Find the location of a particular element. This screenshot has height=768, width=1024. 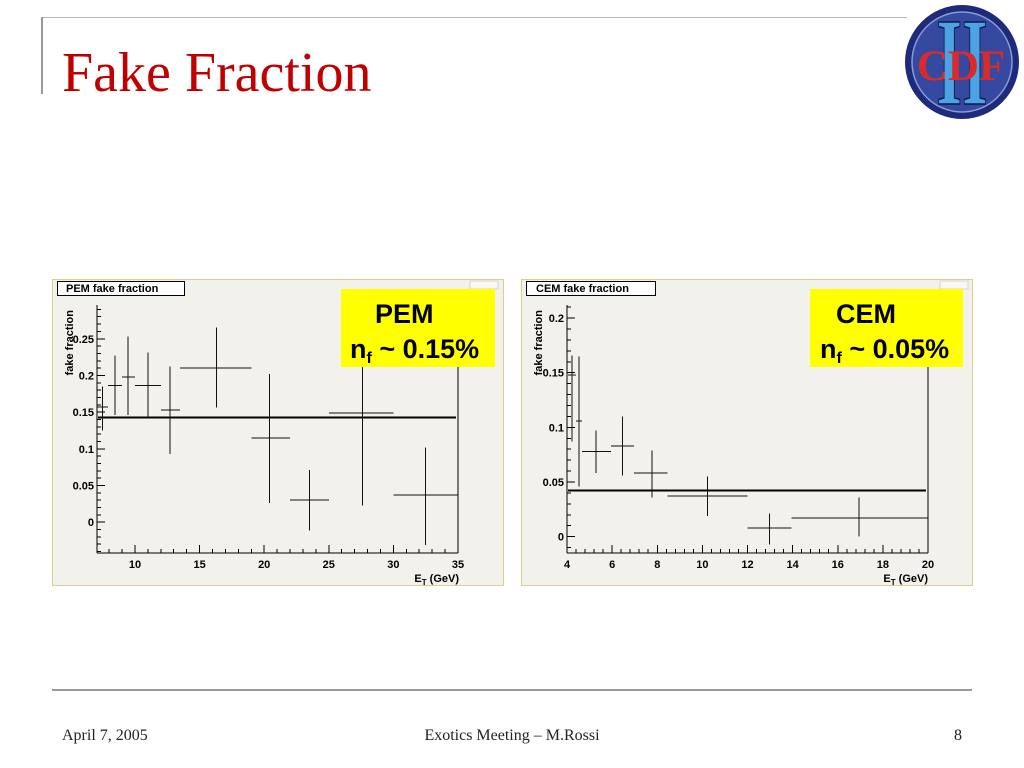

logo-inner-disk is located at coordinates (962, 62).